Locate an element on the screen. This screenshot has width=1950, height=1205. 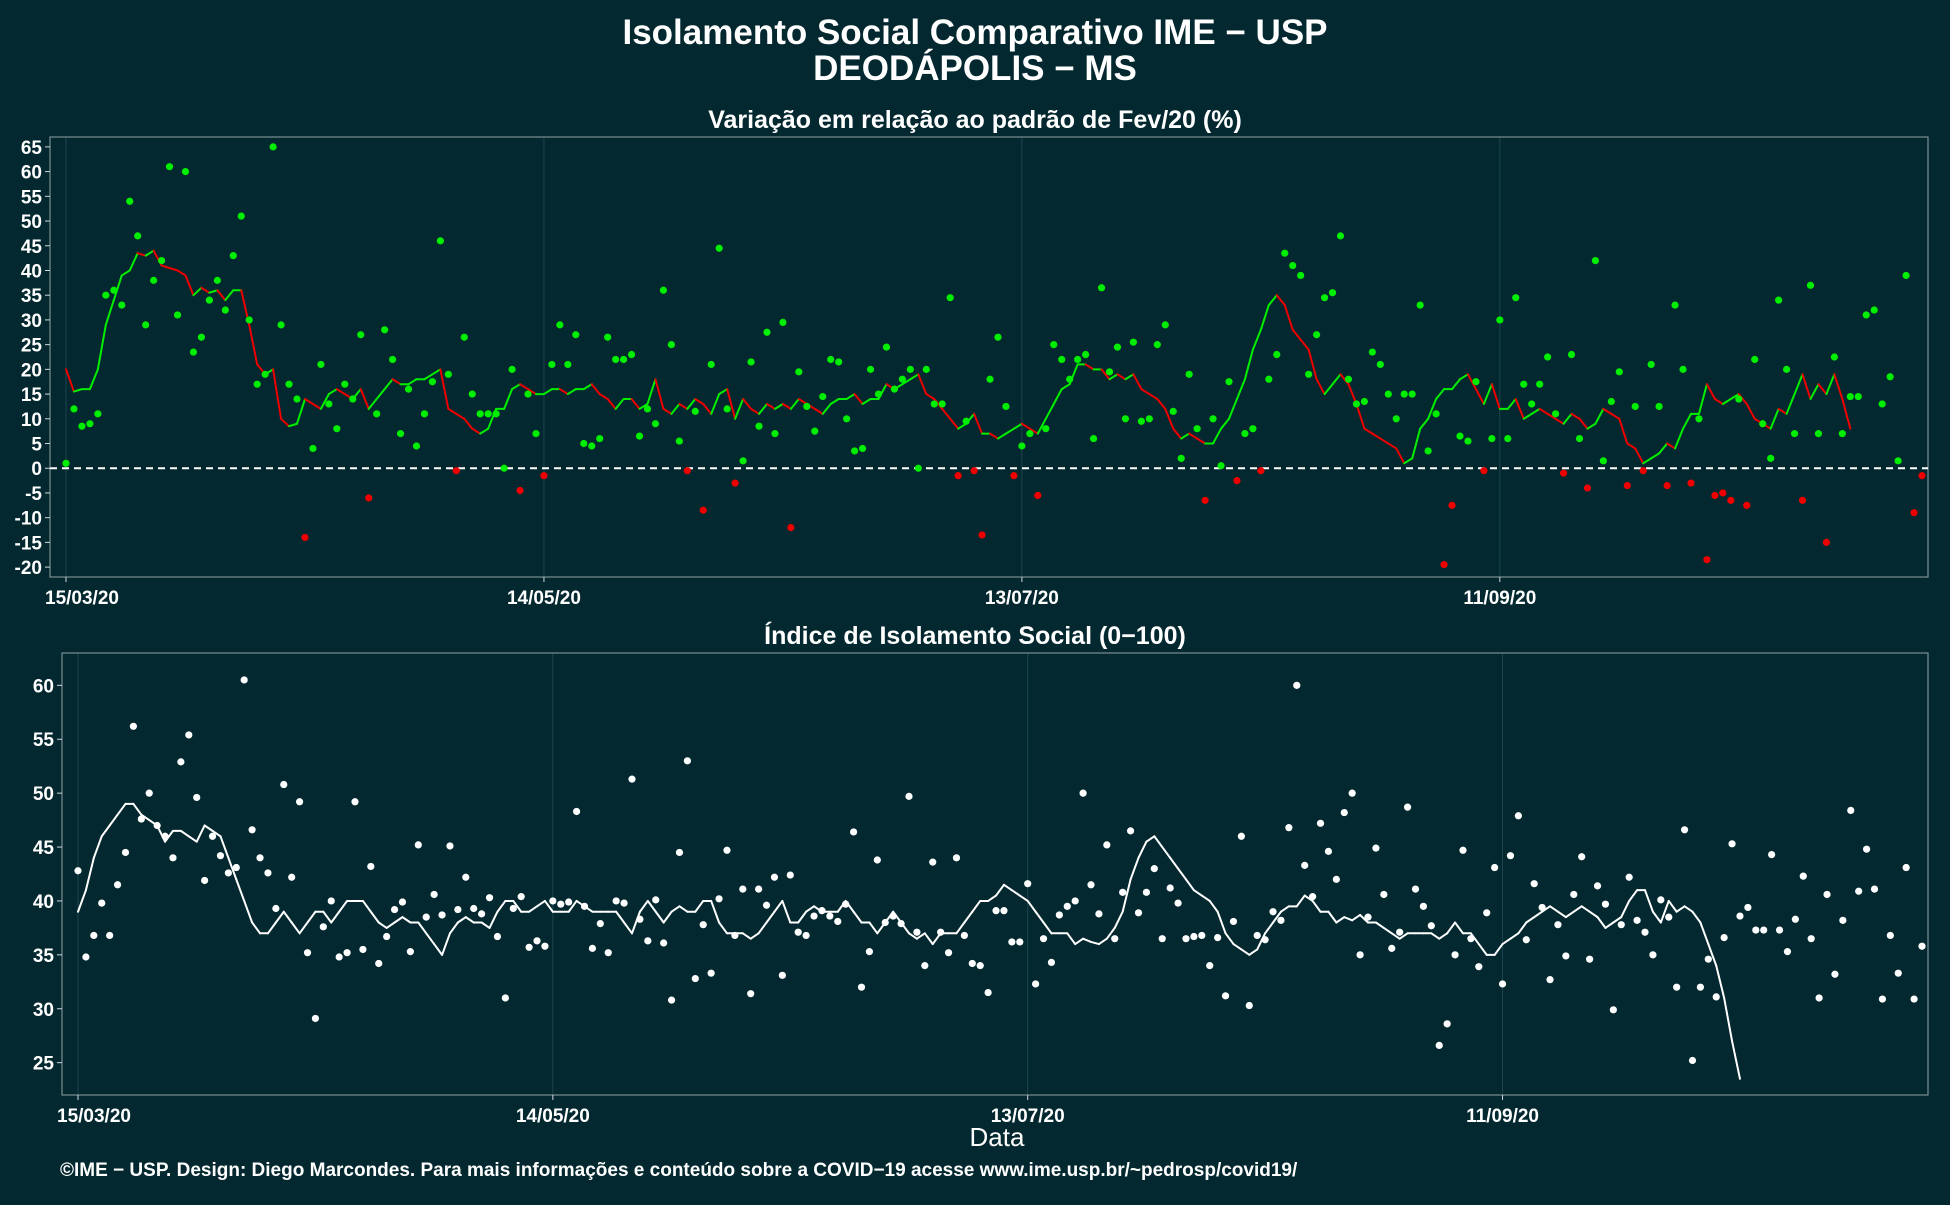
panel2-title: Índice de Isolamento Social (0−100) is located at coordinates (975, 635).